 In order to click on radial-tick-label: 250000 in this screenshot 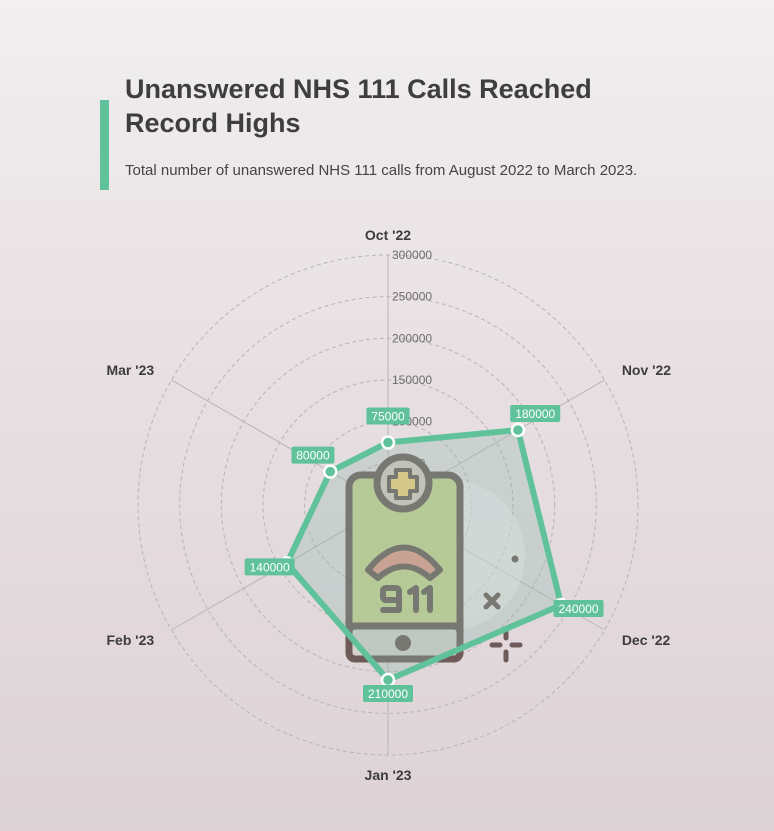, I will do `click(412, 297)`.